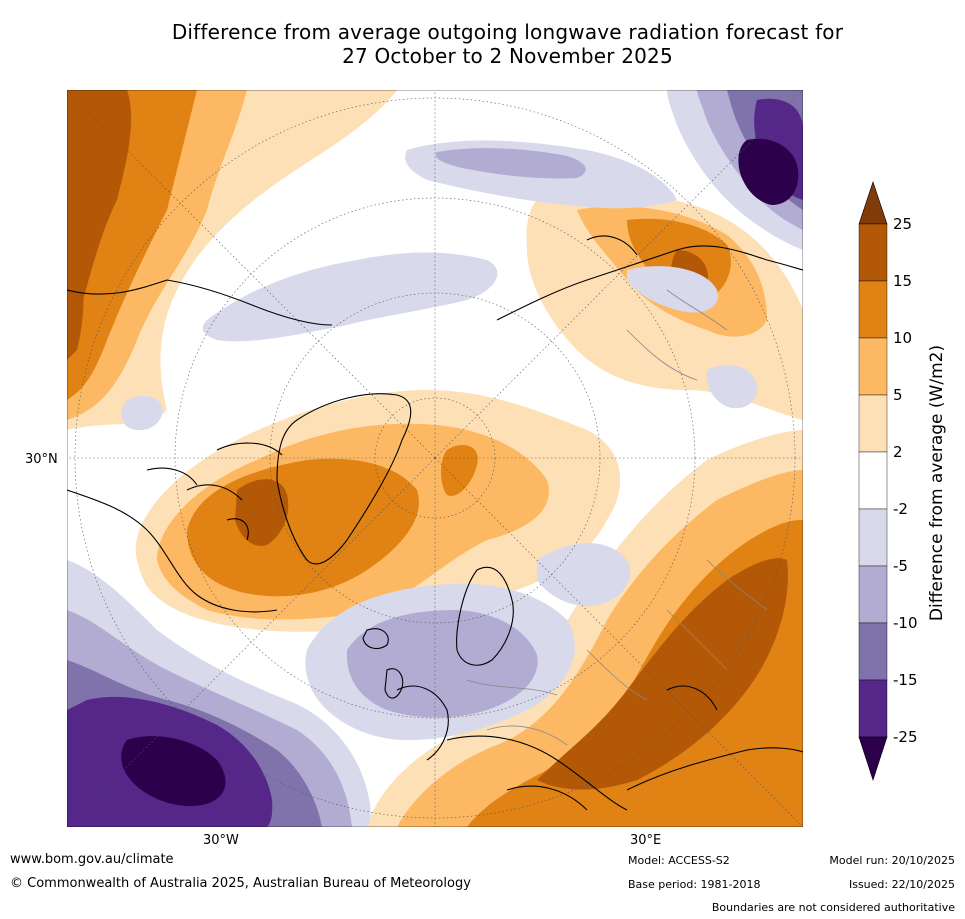  I want to click on coastline-asia-south, so click(714, 738).